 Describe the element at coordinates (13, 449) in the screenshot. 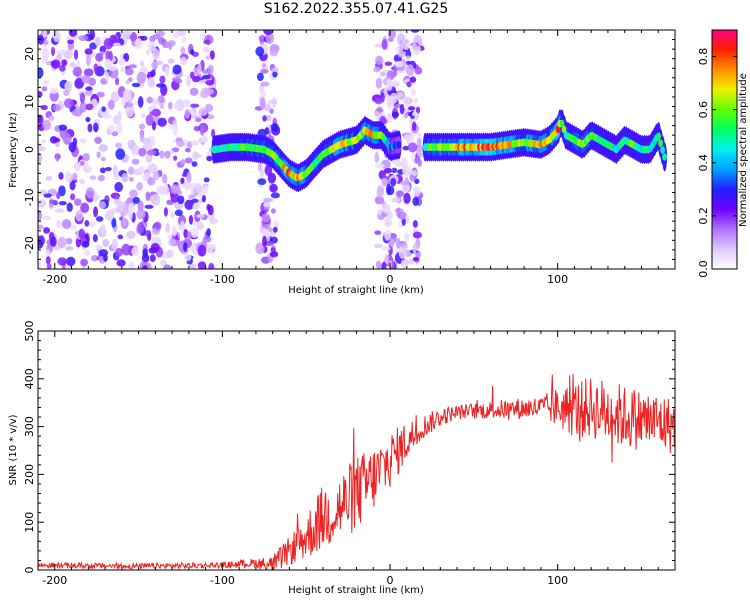

I see `snr-y-label: SNR (10 * v/v)` at that location.